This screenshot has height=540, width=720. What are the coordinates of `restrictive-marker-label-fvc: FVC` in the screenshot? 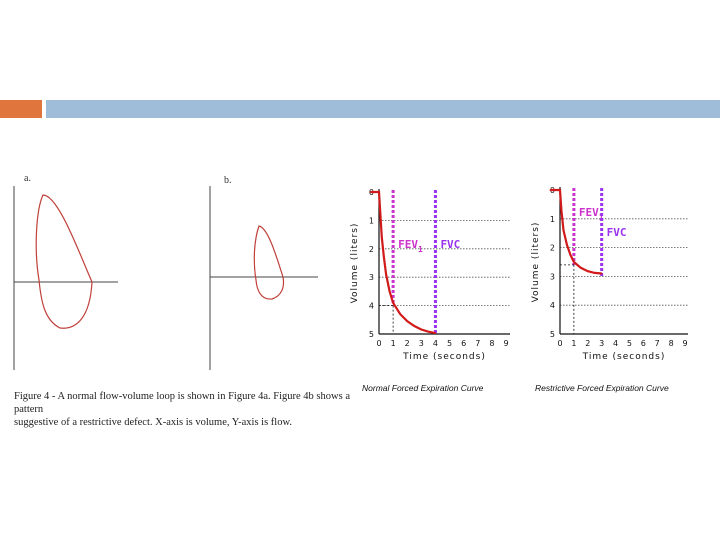 It's located at (617, 232).